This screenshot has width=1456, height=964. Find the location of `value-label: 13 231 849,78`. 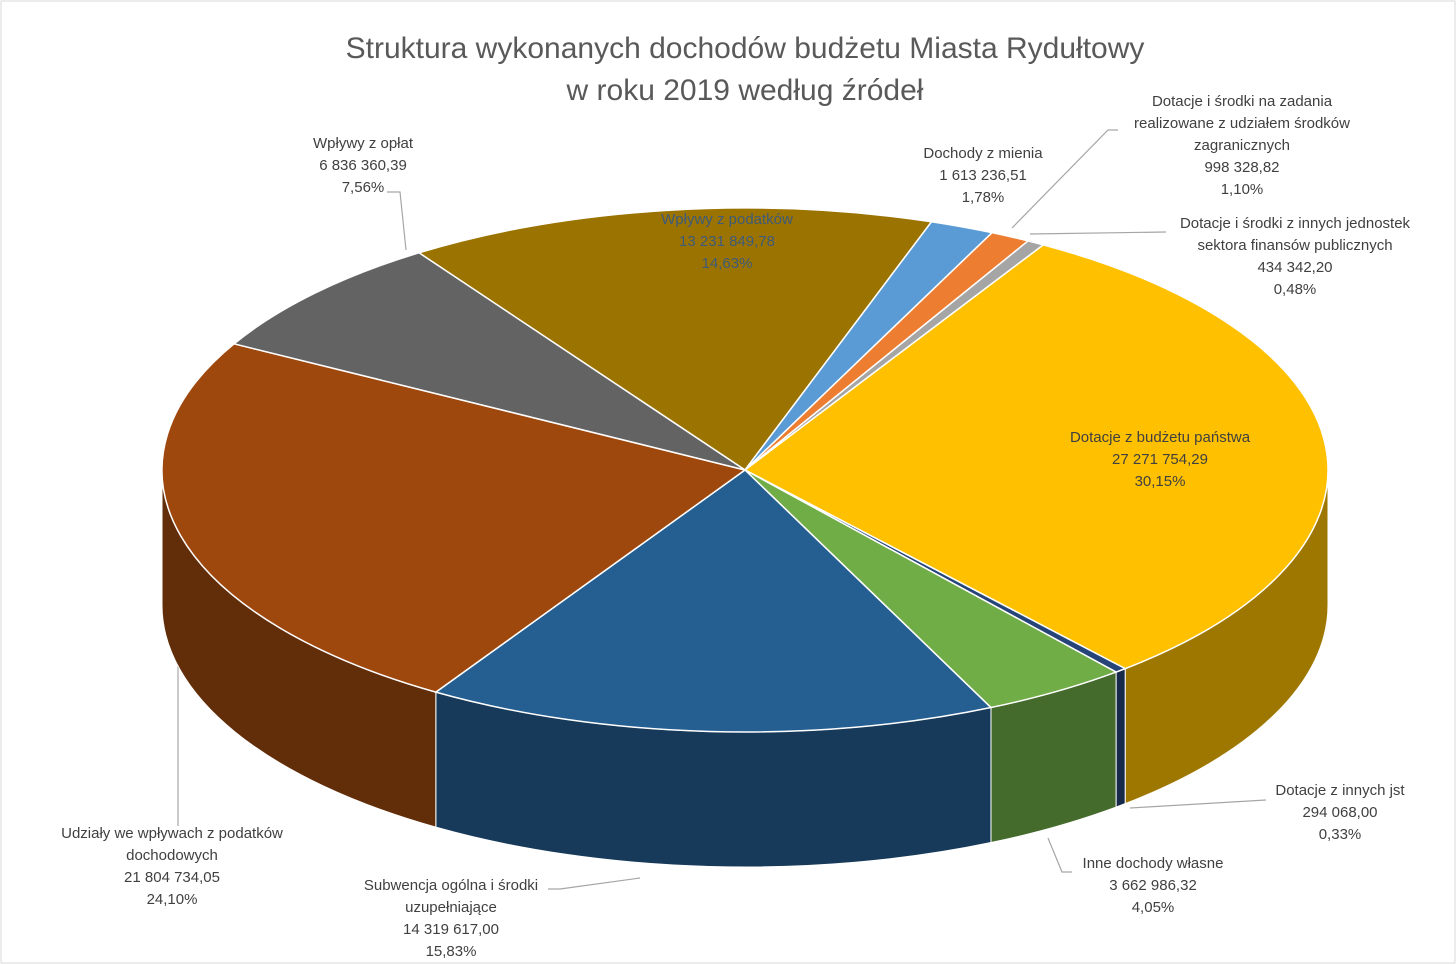

value-label: 13 231 849,78 is located at coordinates (727, 241).